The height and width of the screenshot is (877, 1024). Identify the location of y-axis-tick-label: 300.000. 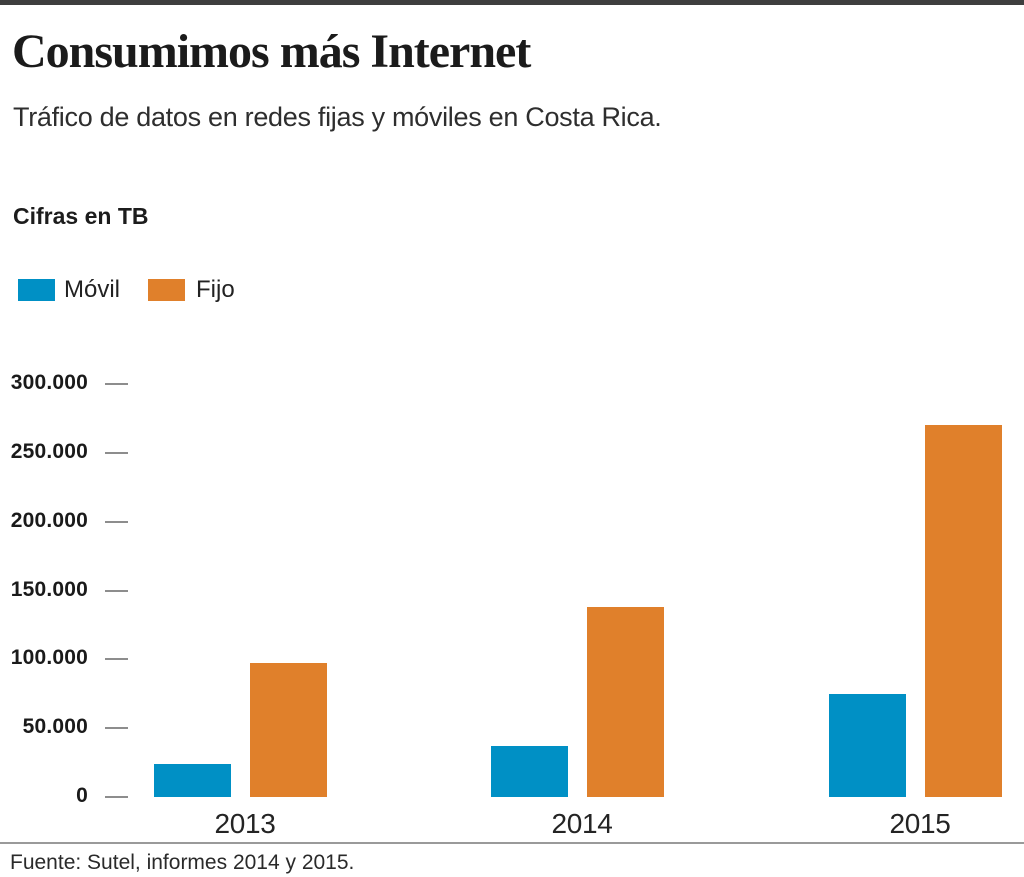
(49, 382).